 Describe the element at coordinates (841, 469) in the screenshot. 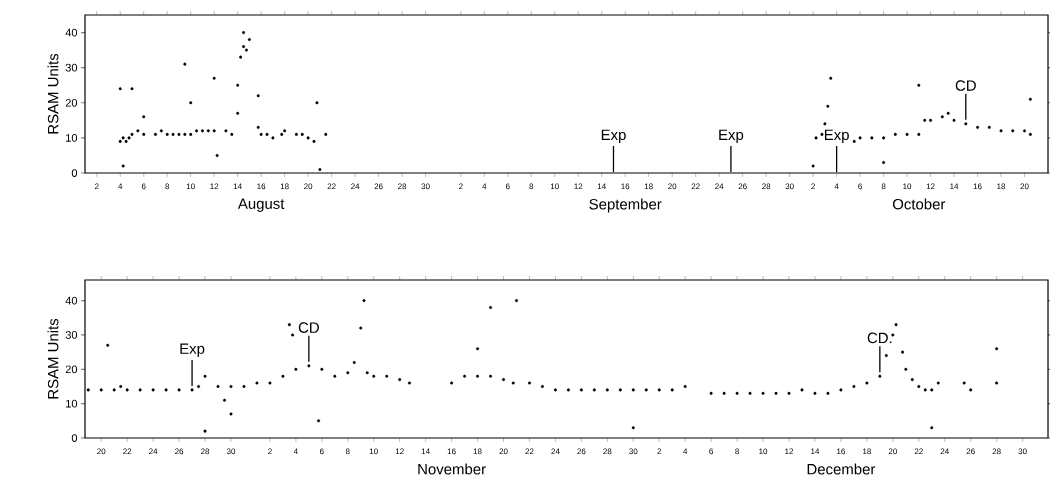

I see `text: December` at that location.